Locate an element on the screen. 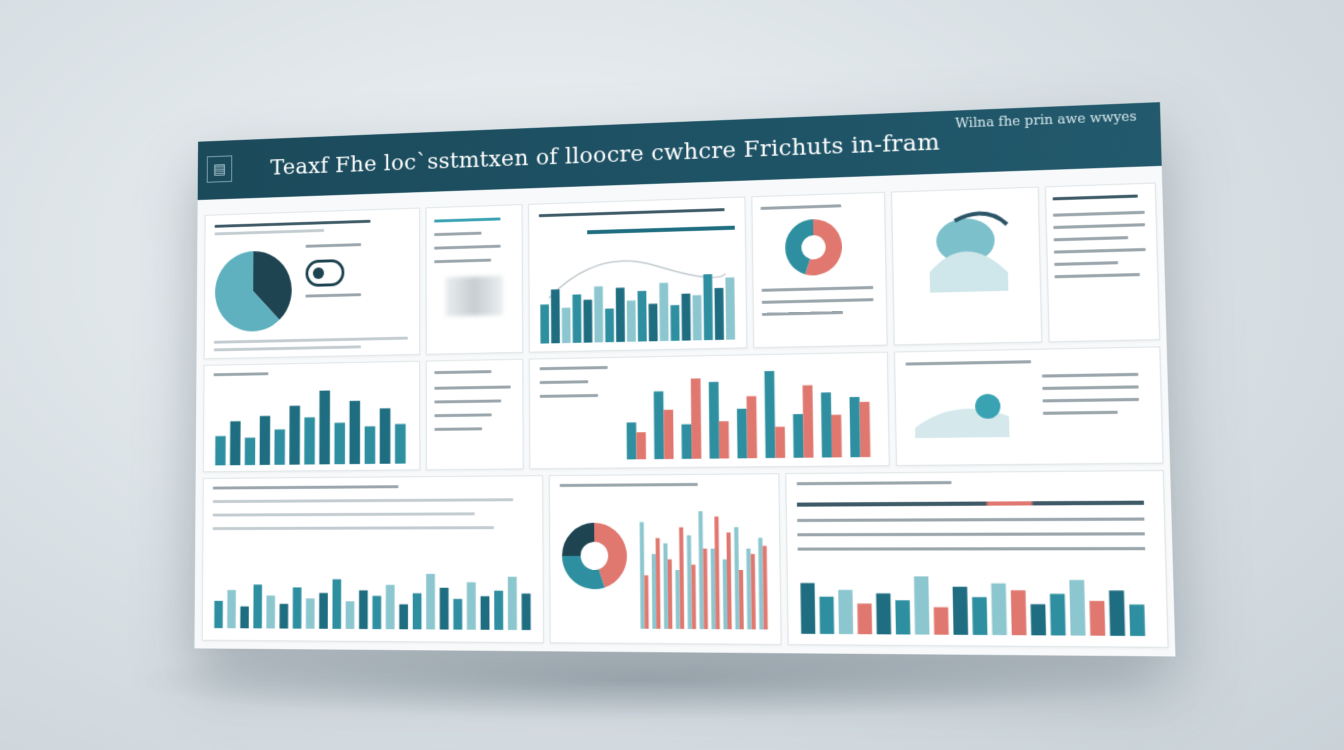 Image resolution: width=1344 pixels, height=750 pixels. donut-chart is located at coordinates (814, 247).